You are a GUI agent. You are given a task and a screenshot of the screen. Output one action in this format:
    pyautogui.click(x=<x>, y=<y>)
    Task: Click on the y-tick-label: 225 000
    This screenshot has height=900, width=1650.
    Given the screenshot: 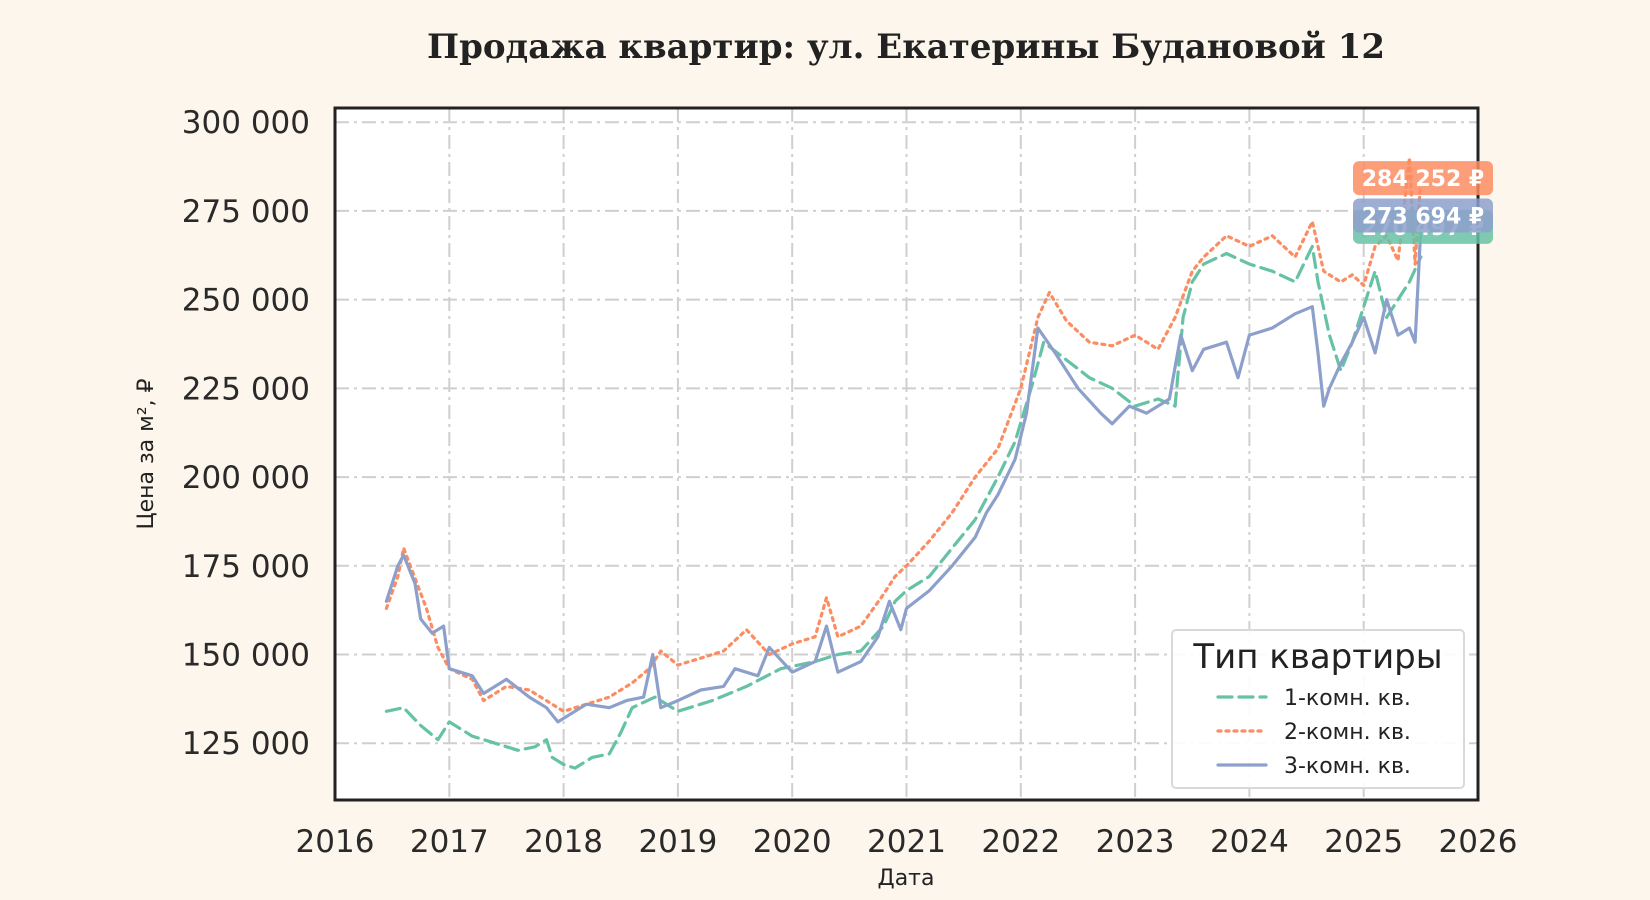 What is the action you would take?
    pyautogui.click(x=246, y=389)
    